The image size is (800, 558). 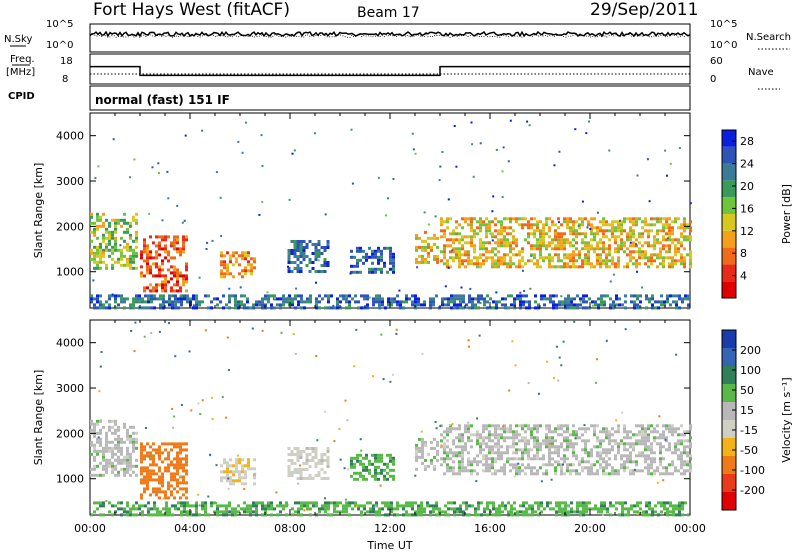 I want to click on y-tick-label: 4000, so click(x=70, y=136).